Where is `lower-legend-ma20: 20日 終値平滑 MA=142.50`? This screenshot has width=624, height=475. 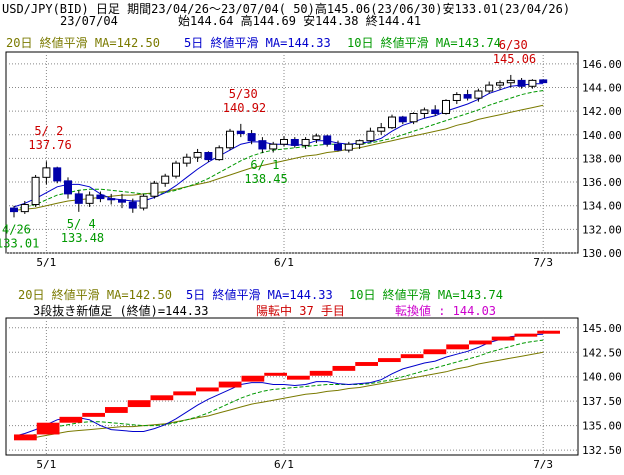
lower-legend-ma20: 20日 終値平滑 MA=142.50 is located at coordinates (95, 294).